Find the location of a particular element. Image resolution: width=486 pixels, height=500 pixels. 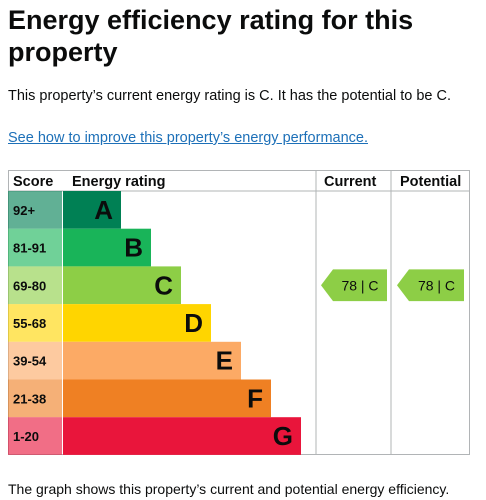

score-cell-b is located at coordinates (35, 247).